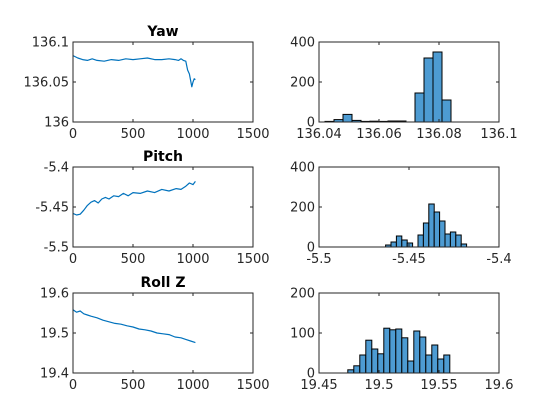 This screenshot has height=420, width=560. What do you see at coordinates (52, 208) in the screenshot?
I see `y-tick-label: -5.45` at bounding box center [52, 208].